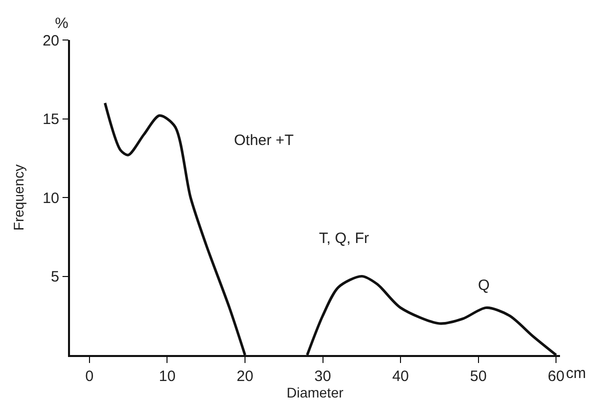 Image resolution: width=600 pixels, height=410 pixels. I want to click on x-tick-label: 60, so click(556, 376).